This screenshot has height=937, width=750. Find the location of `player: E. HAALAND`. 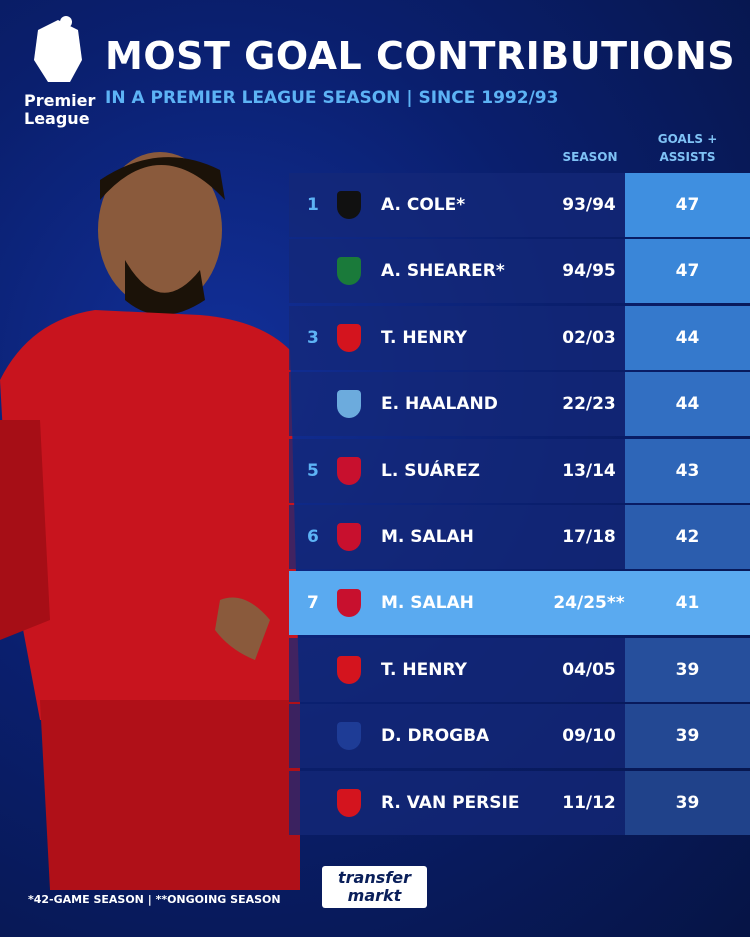

player: E. HAALAND is located at coordinates (439, 404).